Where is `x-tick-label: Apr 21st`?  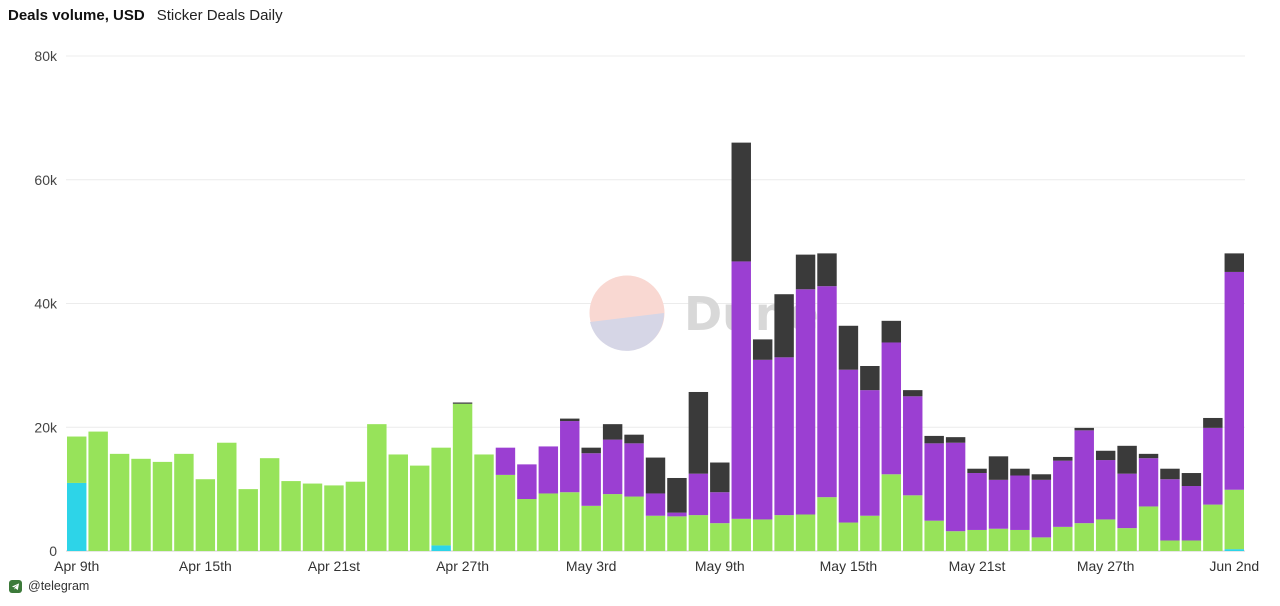
x-tick-label: Apr 21st is located at coordinates (334, 566).